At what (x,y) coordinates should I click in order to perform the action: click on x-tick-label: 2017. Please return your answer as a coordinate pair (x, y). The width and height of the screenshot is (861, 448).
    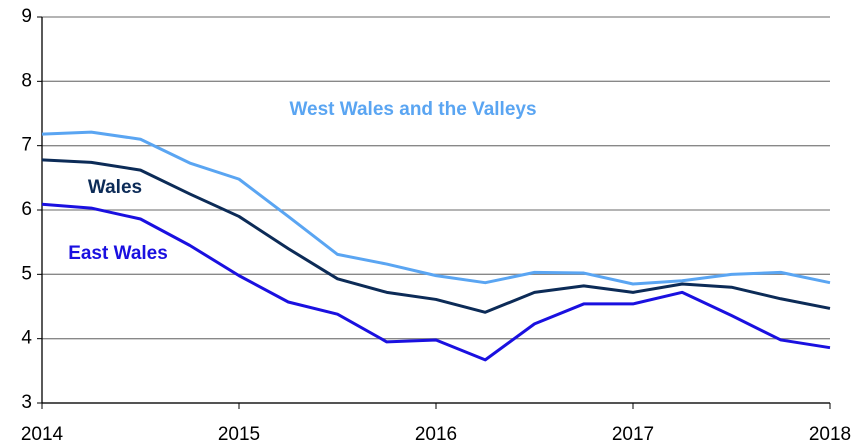
    Looking at the image, I should click on (633, 434).